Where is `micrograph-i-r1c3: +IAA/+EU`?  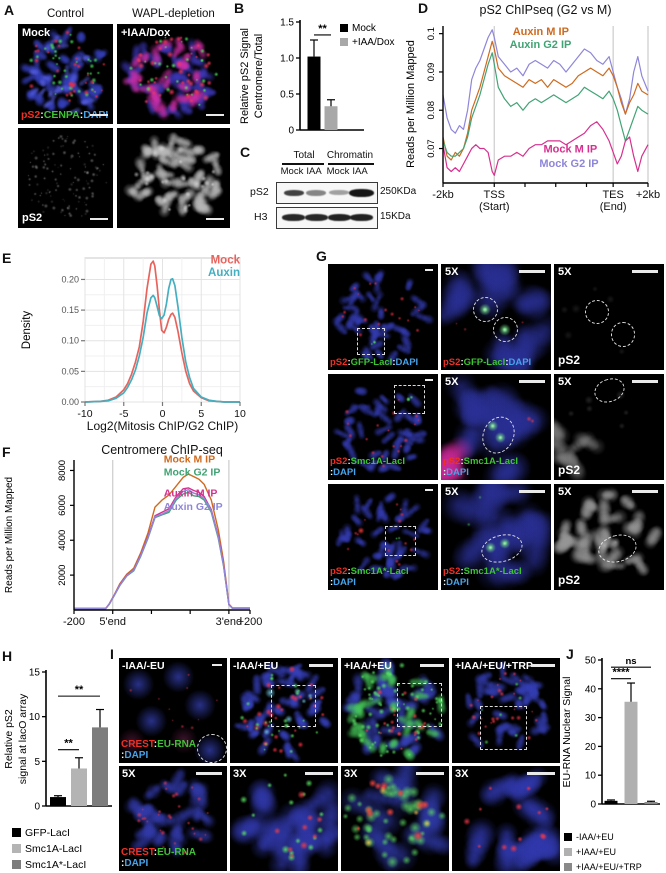 micrograph-i-r1c3: +IAA/+EU is located at coordinates (395, 710).